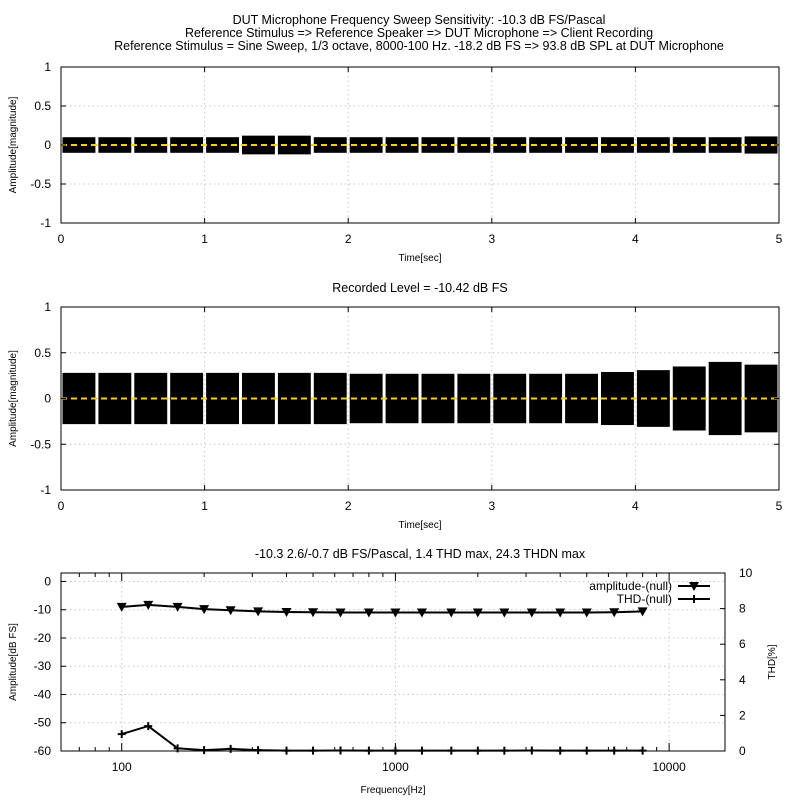 The image size is (800, 800). Describe the element at coordinates (13, 662) in the screenshot. I see `y-axis-label: Amplitude[dB FS]` at that location.